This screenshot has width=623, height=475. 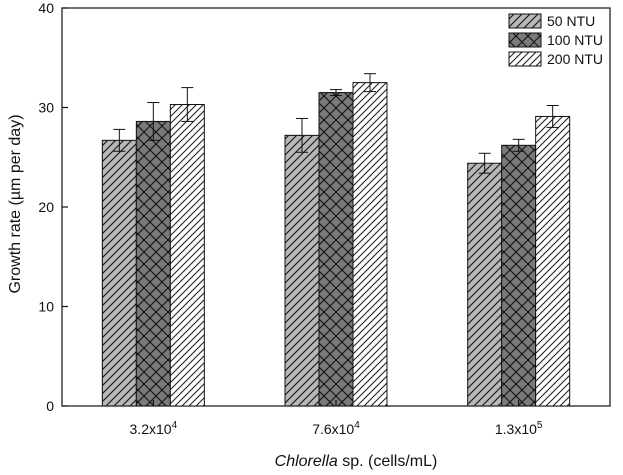 I want to click on x-axis-title-genus: Chlorella, so click(x=306, y=461).